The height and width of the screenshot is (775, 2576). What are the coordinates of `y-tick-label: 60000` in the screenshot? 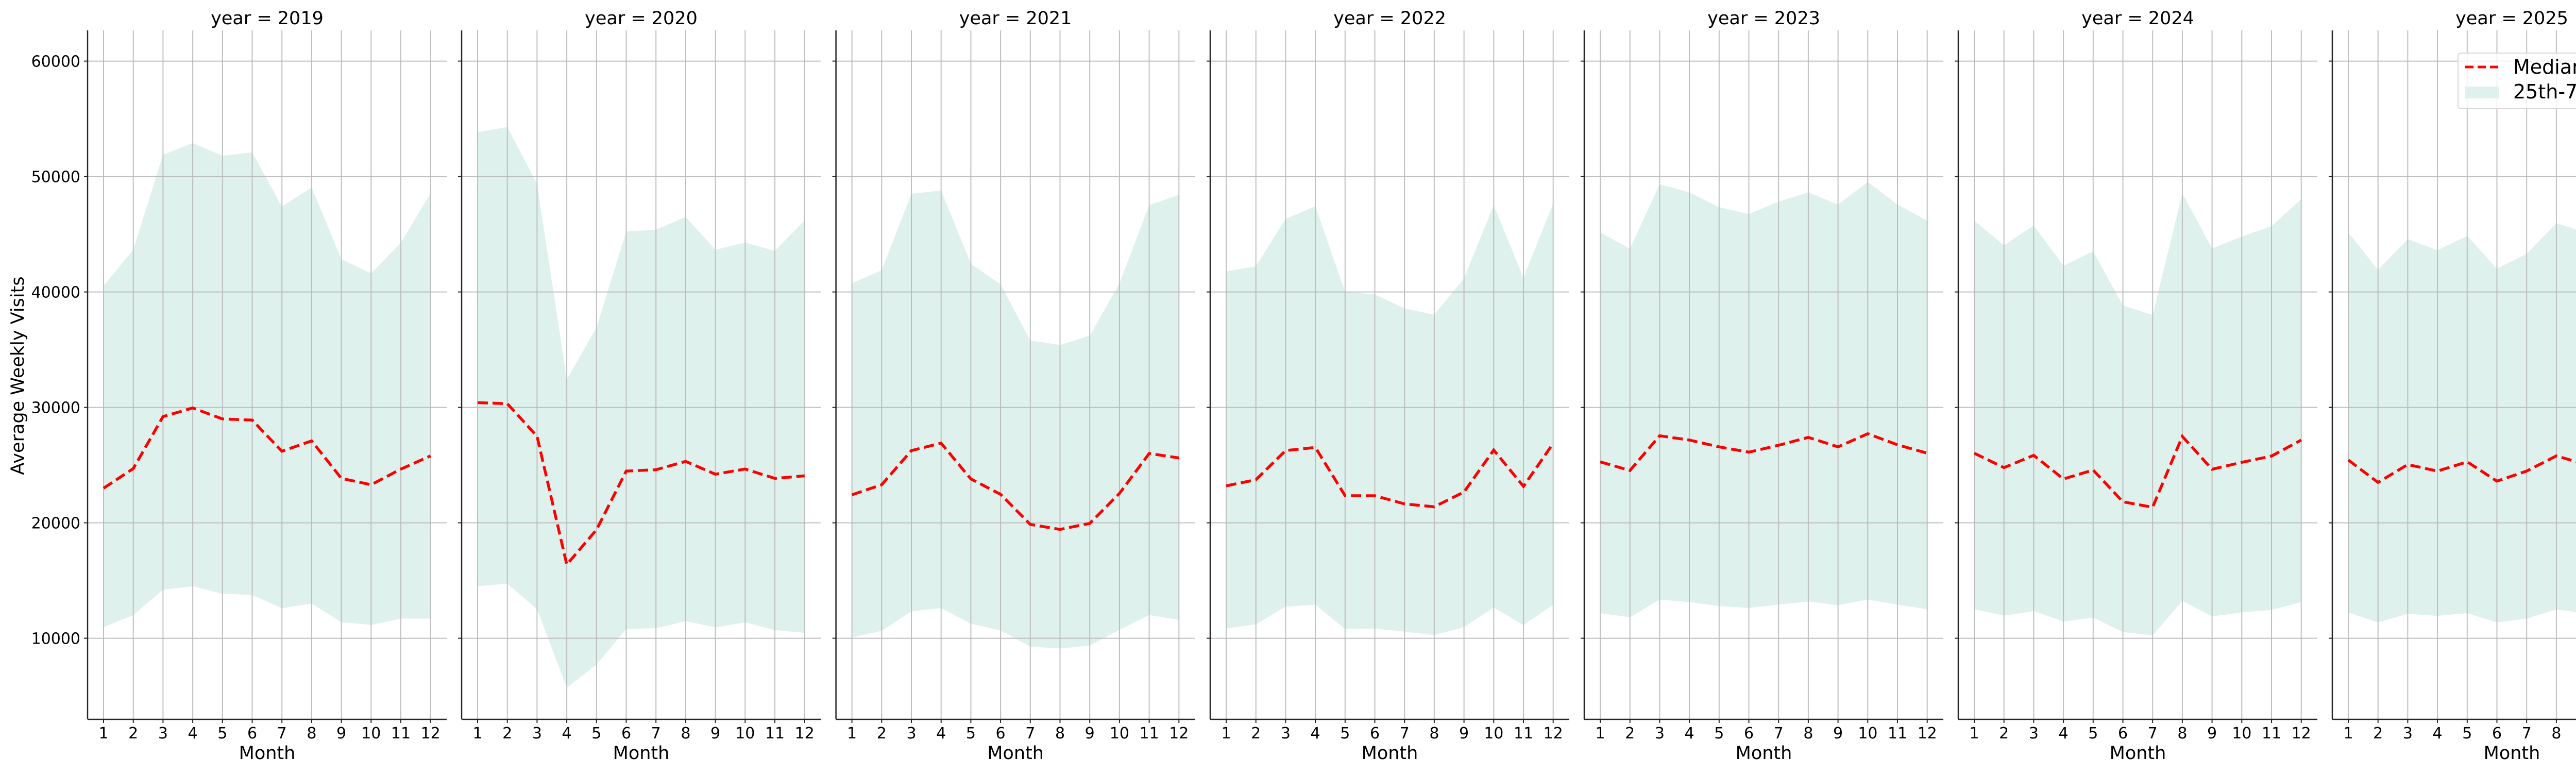 It's located at (55, 62).